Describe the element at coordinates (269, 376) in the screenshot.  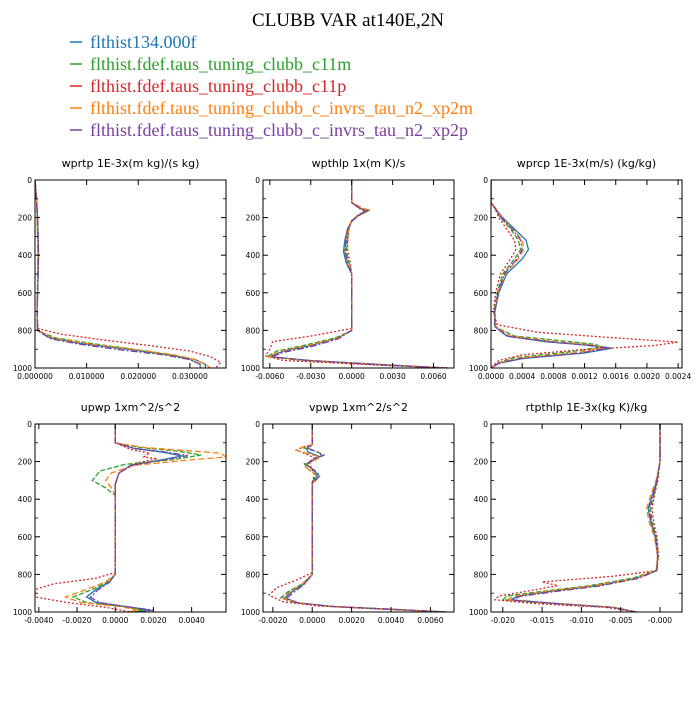
I see `x-tick-label: -0.0060` at that location.